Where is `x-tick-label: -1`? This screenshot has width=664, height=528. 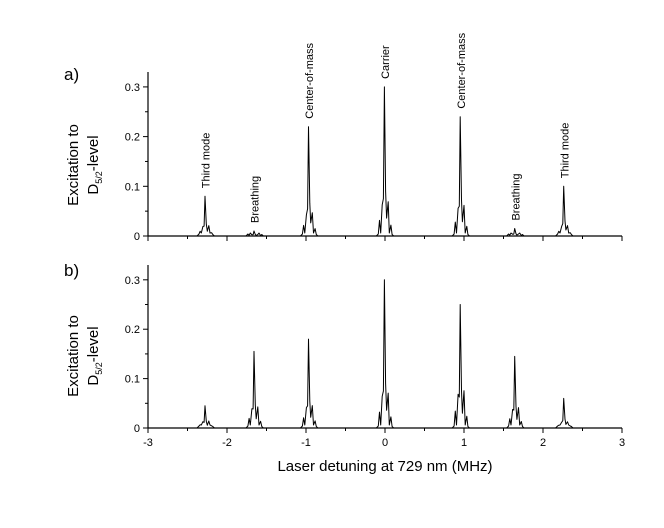
x-tick-label: -1 is located at coordinates (306, 443).